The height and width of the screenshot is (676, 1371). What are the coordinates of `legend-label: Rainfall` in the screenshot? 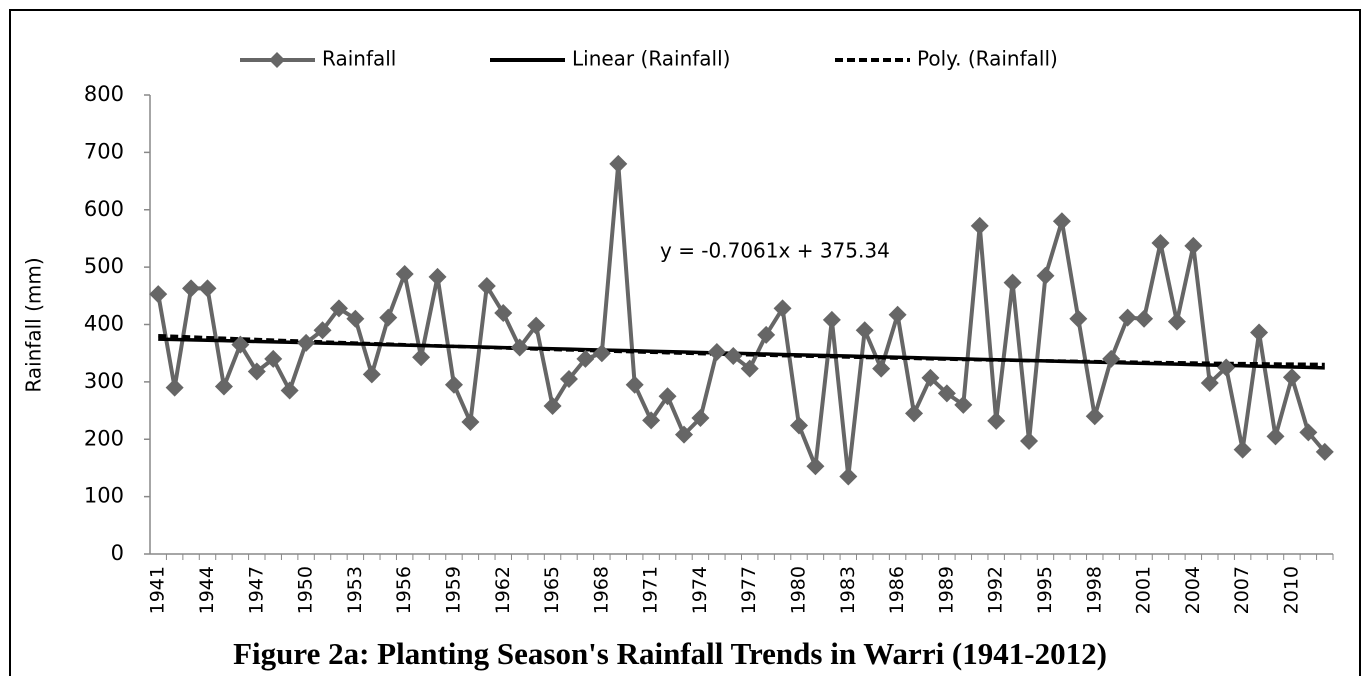 It's located at (359, 59).